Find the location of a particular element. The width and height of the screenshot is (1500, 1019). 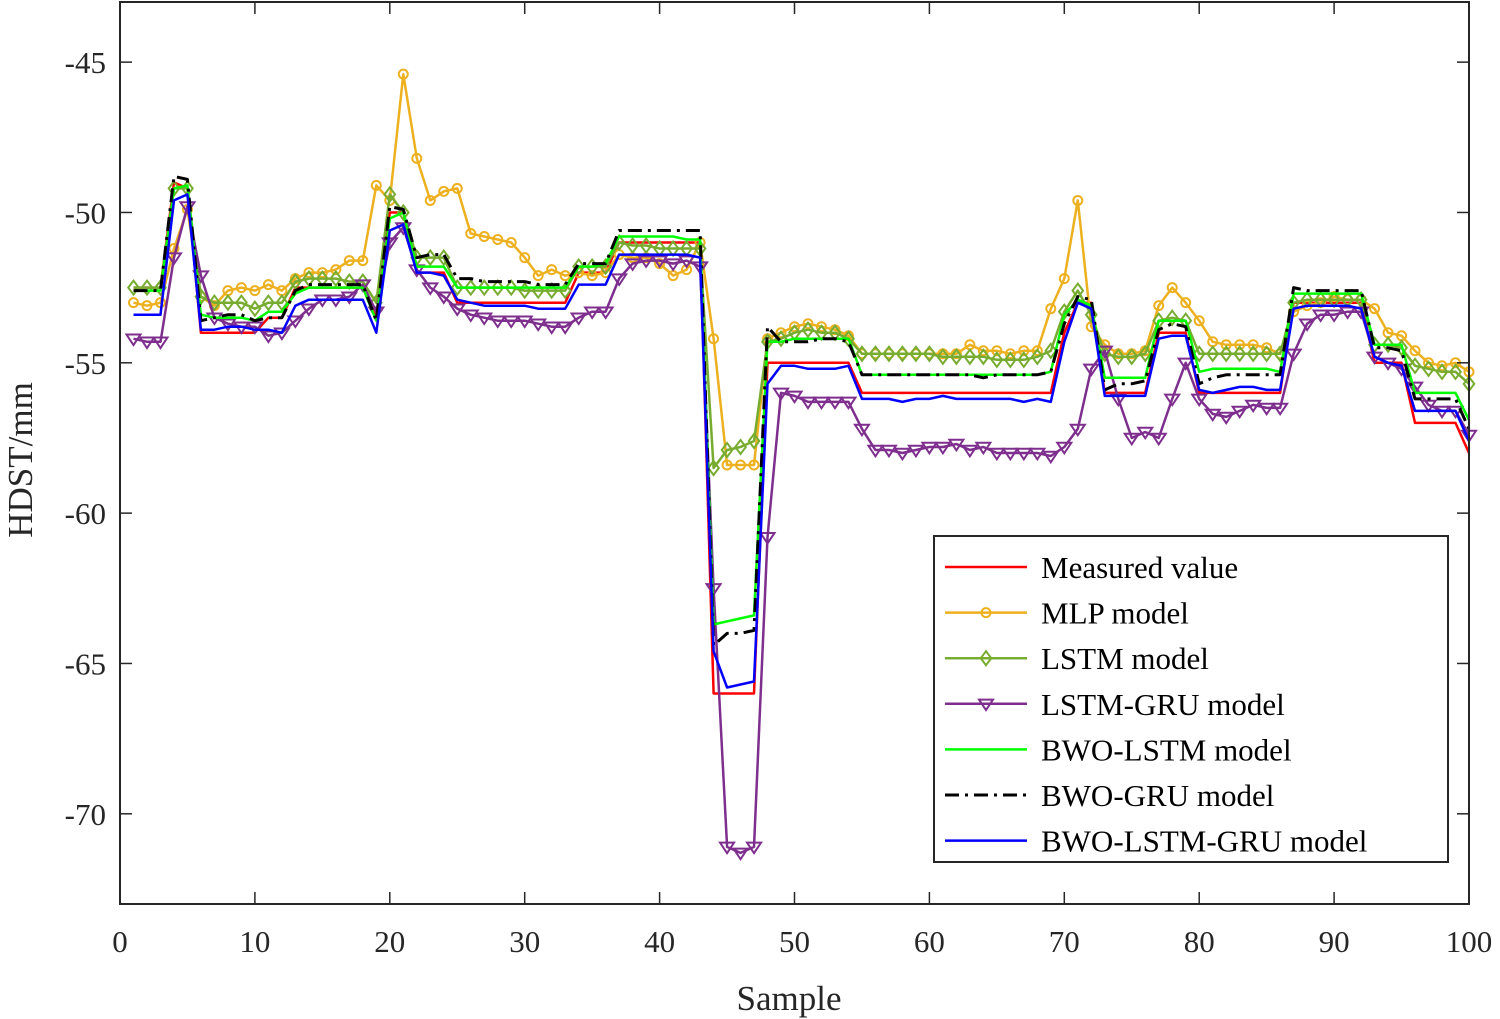

legend-item-bwo-lstm-model: BWO-LSTM model is located at coordinates (1118, 749).